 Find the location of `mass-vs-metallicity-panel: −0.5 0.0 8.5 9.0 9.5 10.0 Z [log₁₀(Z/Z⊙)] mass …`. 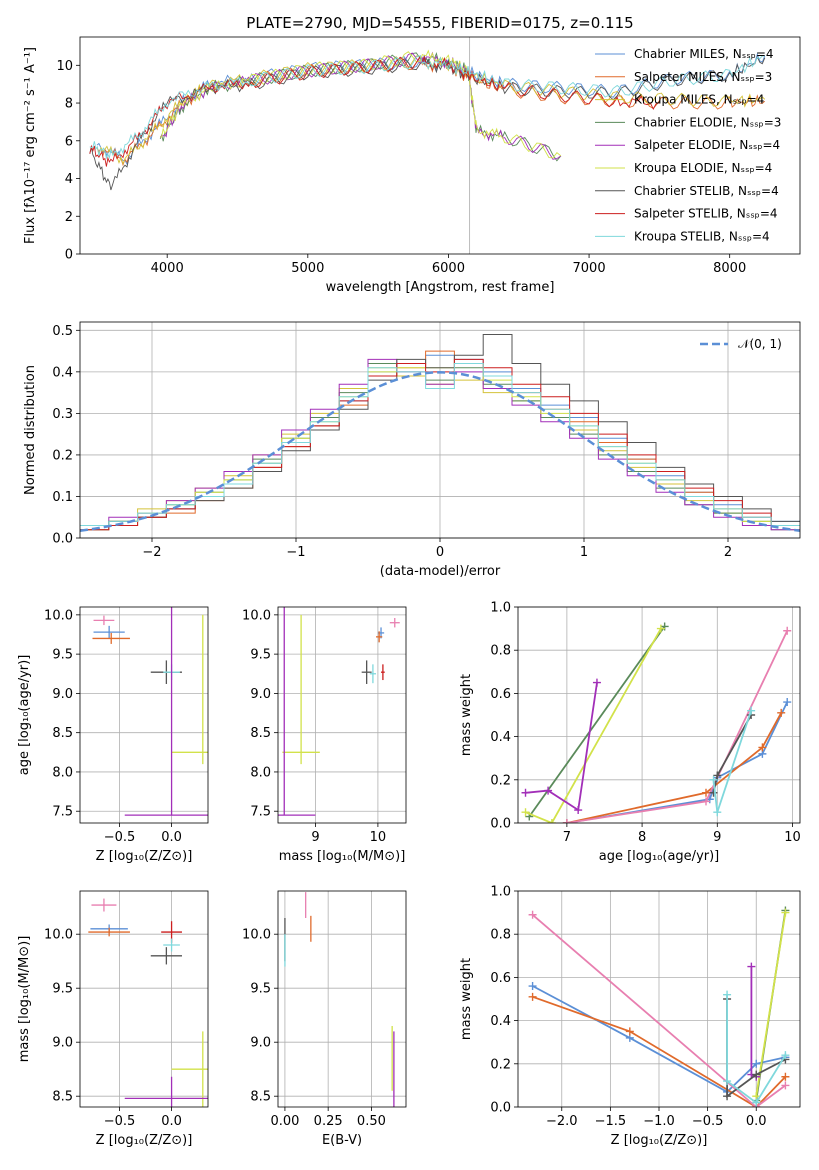

mass-vs-metallicity-panel: −0.5 0.0 8.5 9.0 9.5 10.0 Z [log₁₀(Z/Z⊙)] mass … is located at coordinates (113, 1019).